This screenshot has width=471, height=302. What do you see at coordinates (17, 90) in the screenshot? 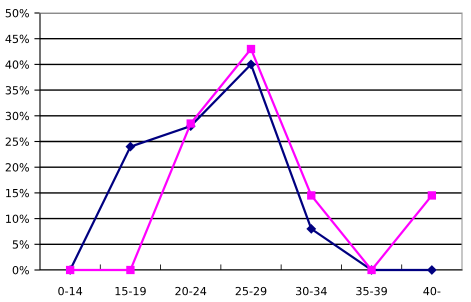
I see `y-tick-label: 35%` at bounding box center [17, 90].